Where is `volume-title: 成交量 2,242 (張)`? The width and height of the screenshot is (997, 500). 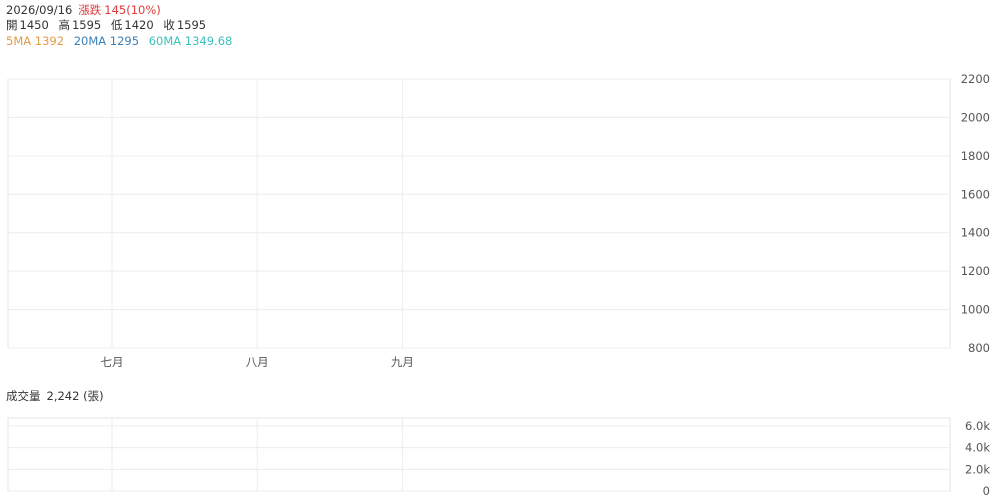
volume-title: 成交量 2,242 (張) is located at coordinates (58, 396).